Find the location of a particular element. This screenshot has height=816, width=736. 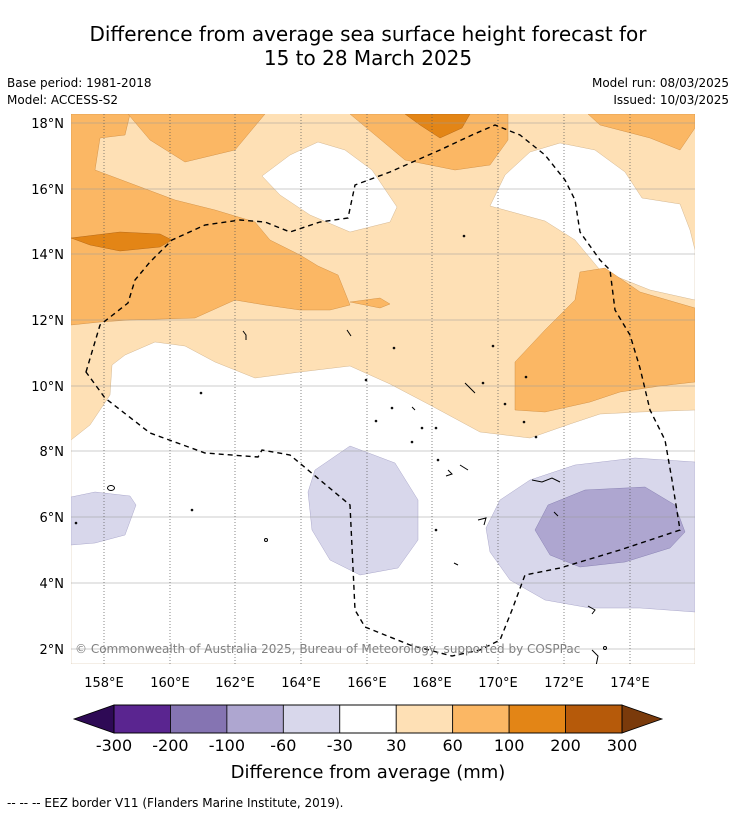

lat-label: 10°N is located at coordinates (47, 387).